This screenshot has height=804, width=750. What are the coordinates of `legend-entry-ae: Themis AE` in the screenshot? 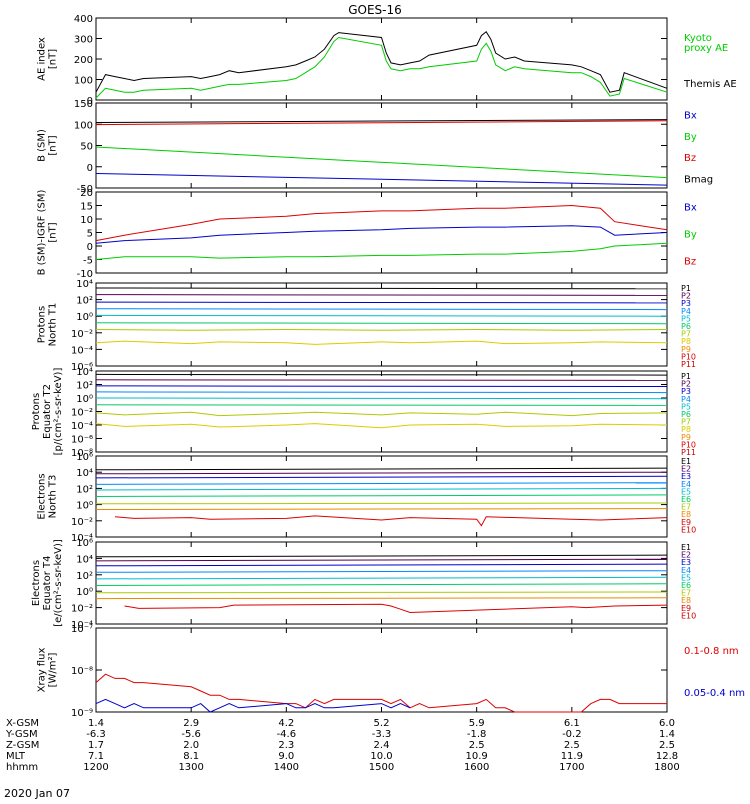 It's located at (710, 84).